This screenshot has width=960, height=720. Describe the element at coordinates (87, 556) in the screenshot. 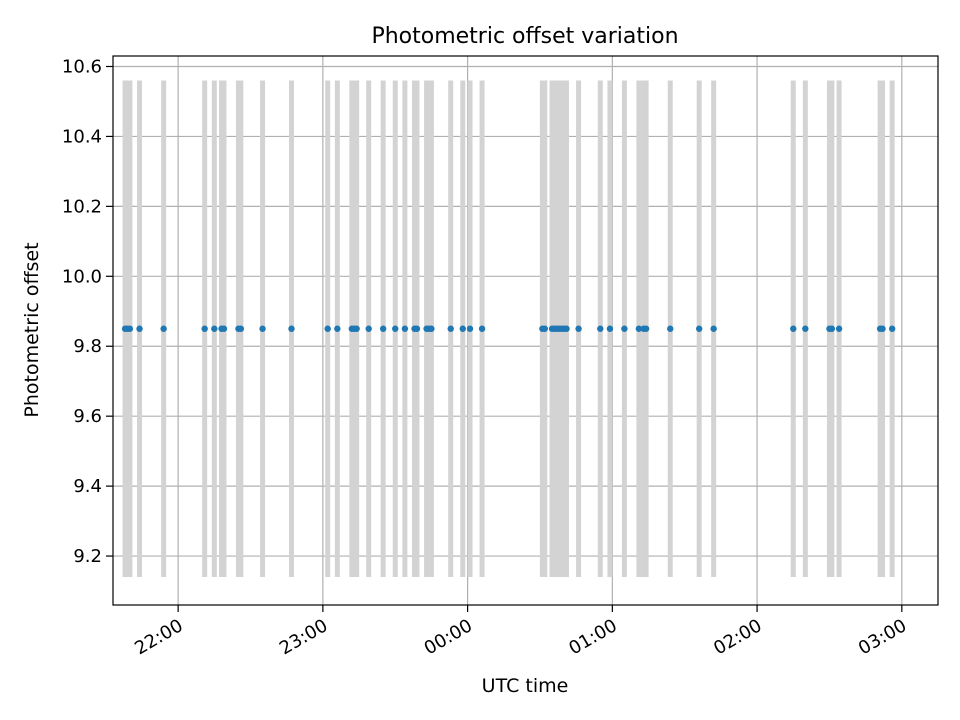

I see `y-tick-label: 9.2` at that location.